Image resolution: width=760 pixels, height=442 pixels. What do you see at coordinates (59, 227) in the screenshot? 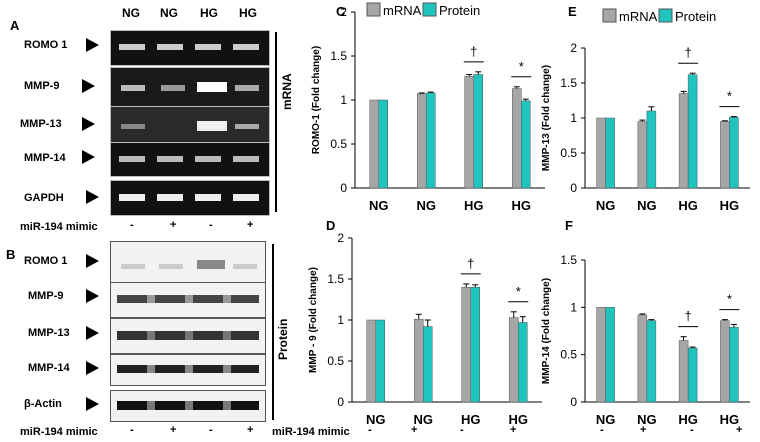
I see `mimic-label: miR-194 mimic` at bounding box center [59, 227].